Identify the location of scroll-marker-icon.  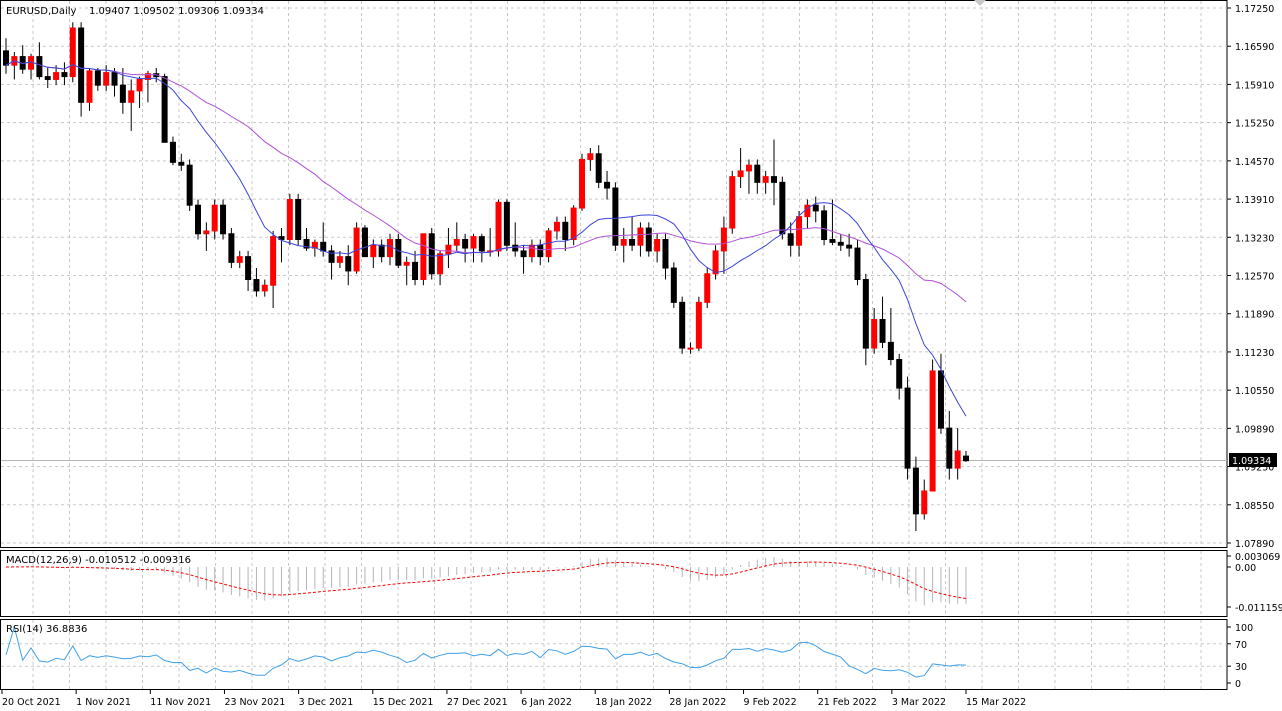
(980, 3).